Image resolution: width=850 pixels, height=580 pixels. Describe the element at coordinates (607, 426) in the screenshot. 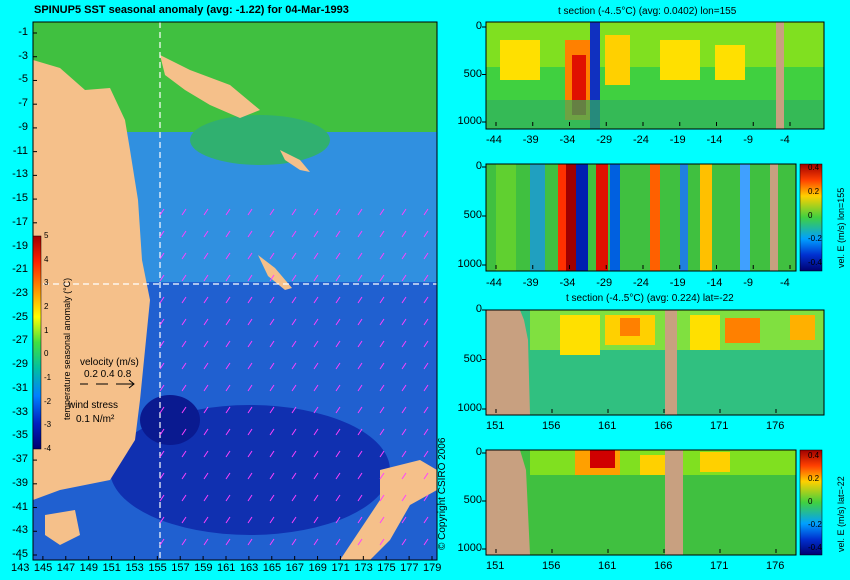

I see `panel3-x-label: 161` at that location.